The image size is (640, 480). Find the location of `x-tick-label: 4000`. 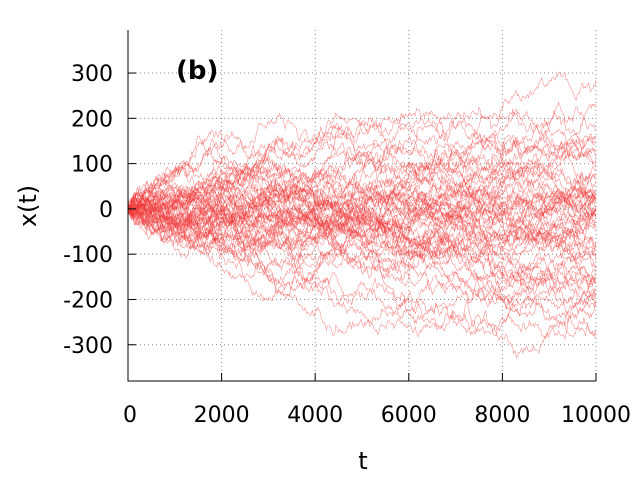

x-tick-label: 4000 is located at coordinates (315, 415).